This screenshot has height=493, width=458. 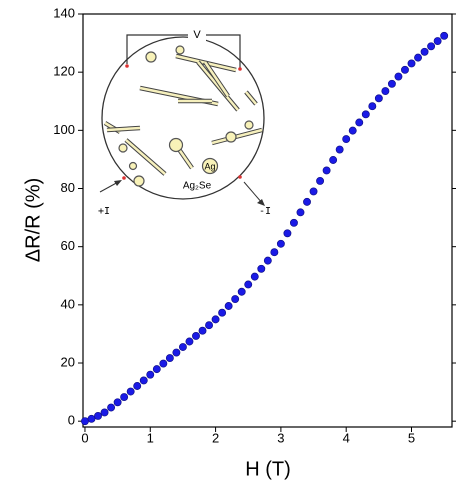 I want to click on x-tick-label: 1, so click(x=150, y=437).